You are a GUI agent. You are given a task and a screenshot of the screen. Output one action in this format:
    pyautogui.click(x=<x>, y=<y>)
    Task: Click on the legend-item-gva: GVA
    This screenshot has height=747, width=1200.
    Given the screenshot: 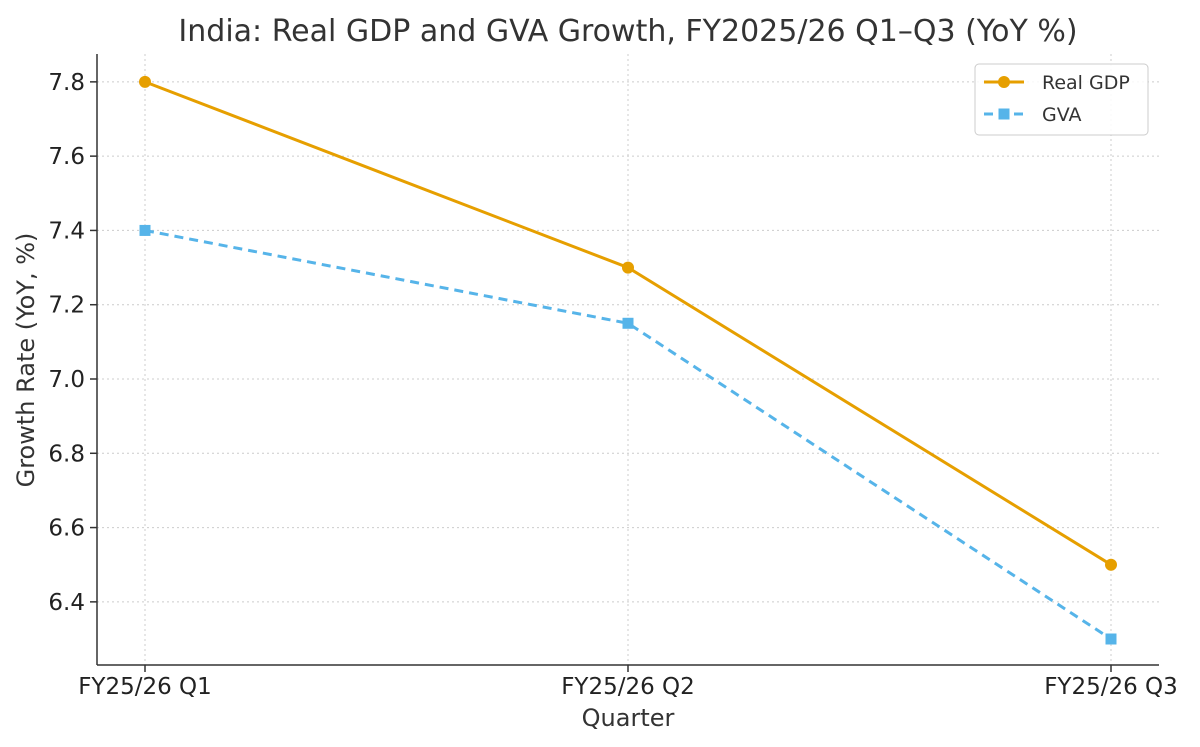 What is the action you would take?
    pyautogui.click(x=1033, y=115)
    